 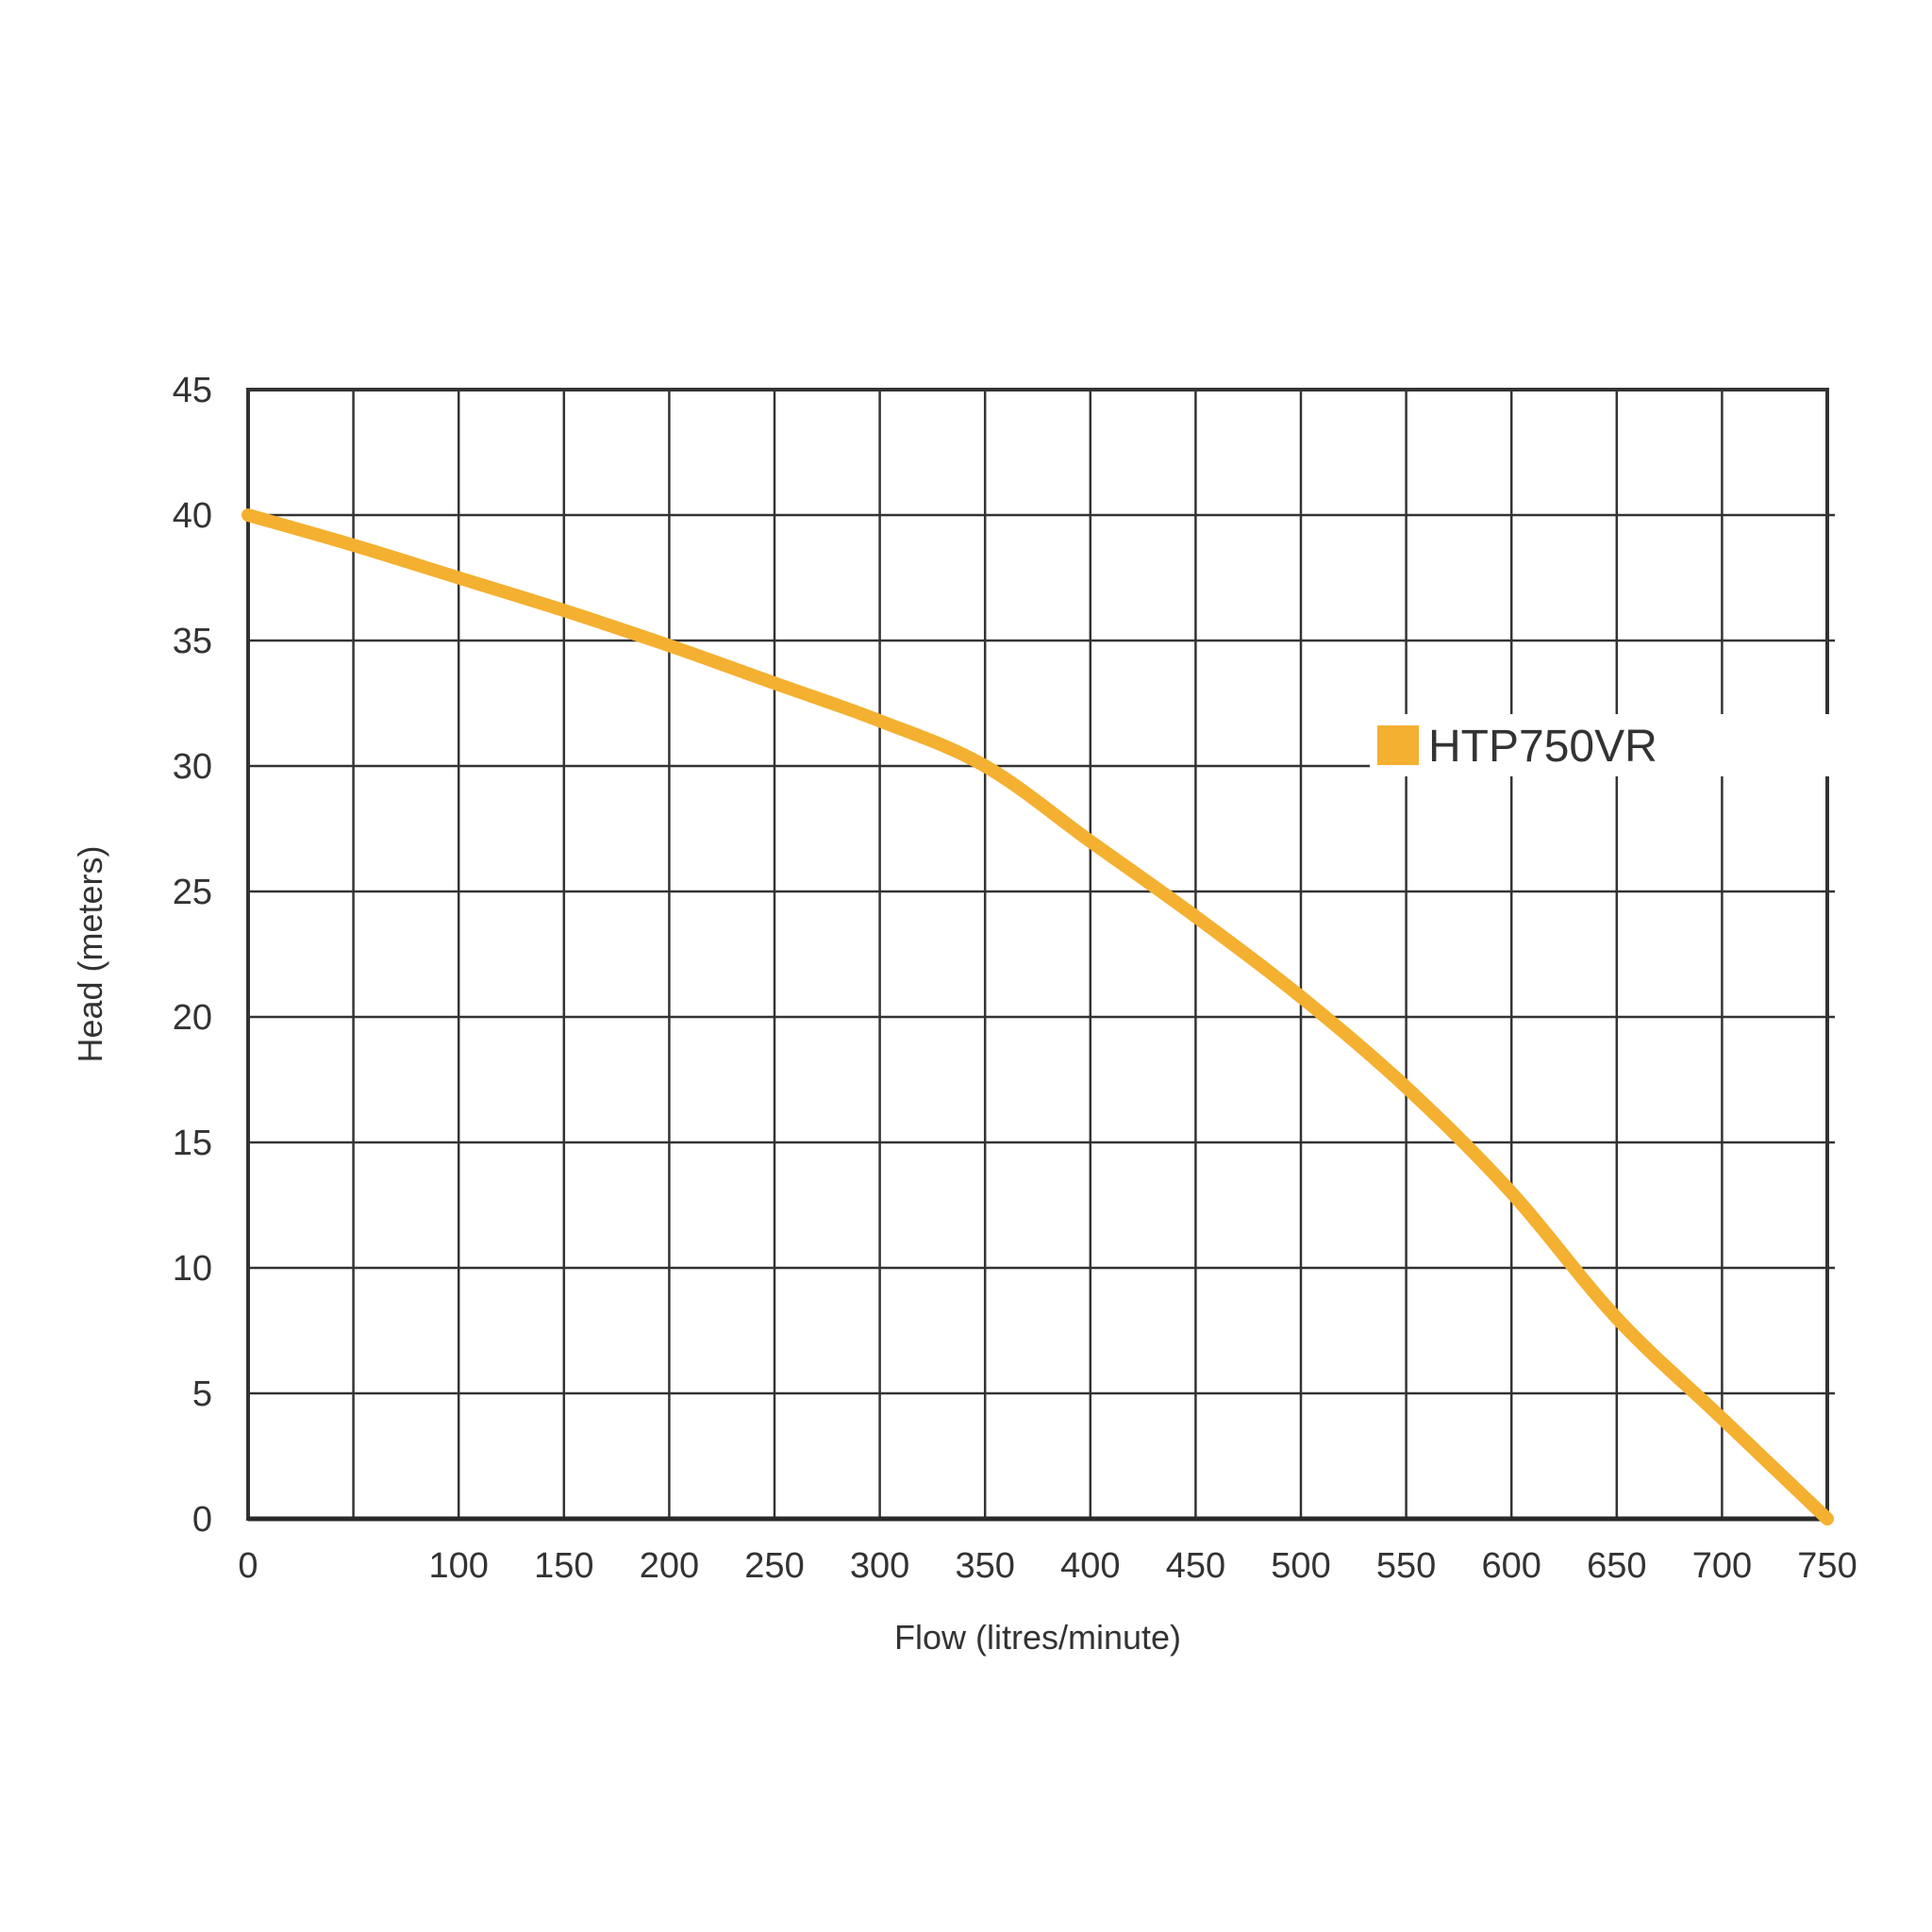 What do you see at coordinates (202, 1520) in the screenshot?
I see `y-tick-label: 0` at bounding box center [202, 1520].